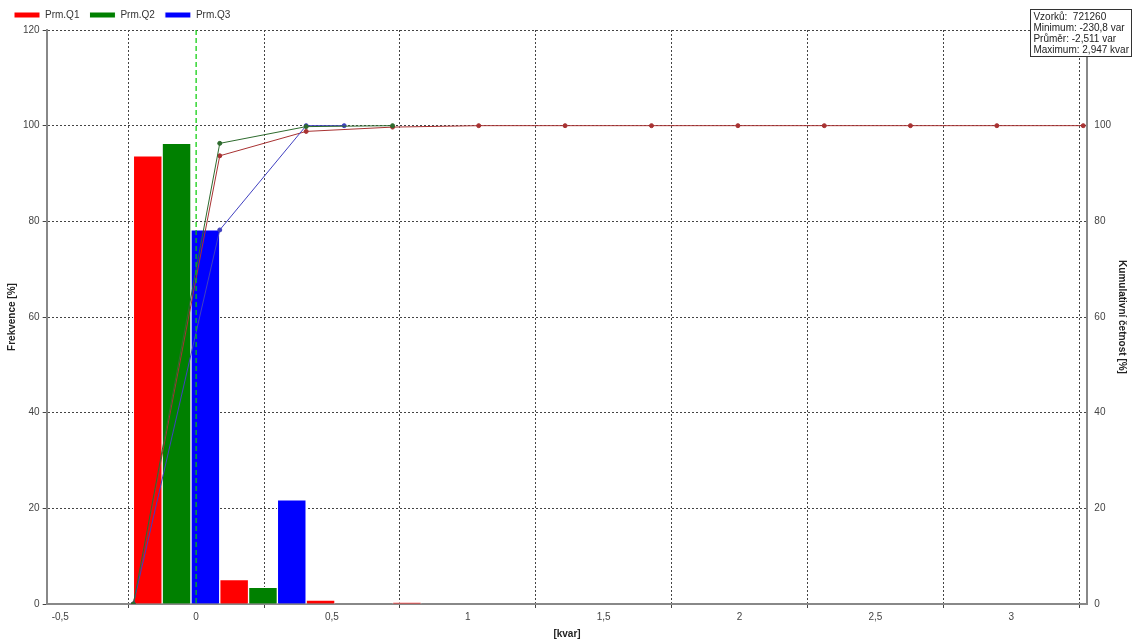 Image resolution: width=1134 pixels, height=644 pixels. What do you see at coordinates (1081, 49) in the screenshot?
I see `annotation: Maximum: 2,947 kvar` at bounding box center [1081, 49].